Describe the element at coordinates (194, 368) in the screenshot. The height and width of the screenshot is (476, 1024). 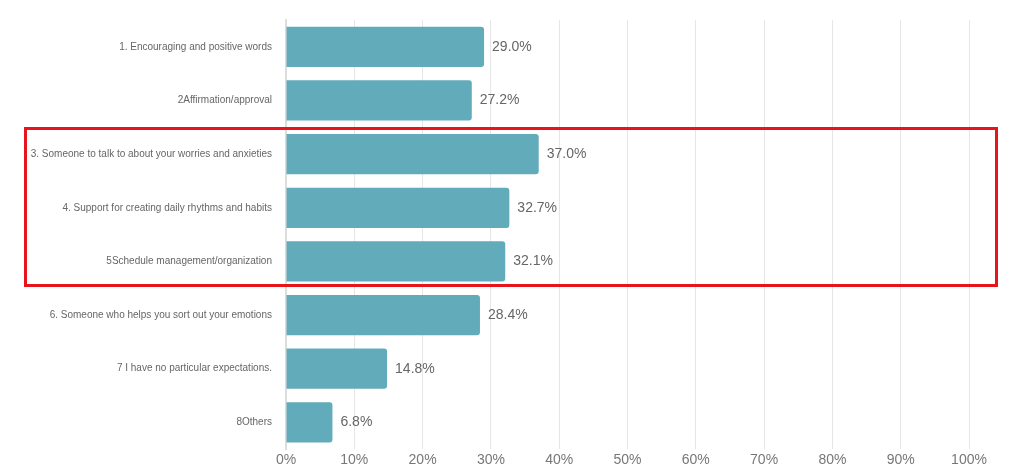
I see `y-tick-label: 7 I have no particular expectations.` at that location.